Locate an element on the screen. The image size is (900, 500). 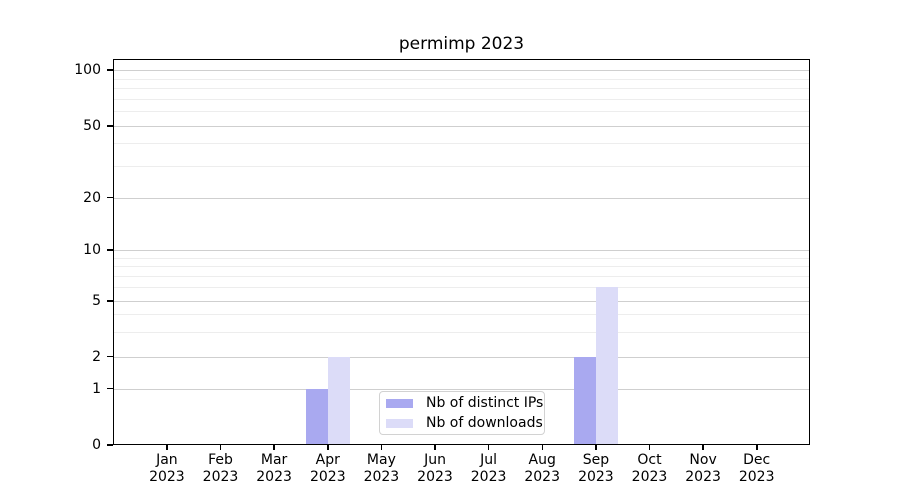
legend-item-distinct-ips: Nb of distinct IPs is located at coordinates (464, 403).